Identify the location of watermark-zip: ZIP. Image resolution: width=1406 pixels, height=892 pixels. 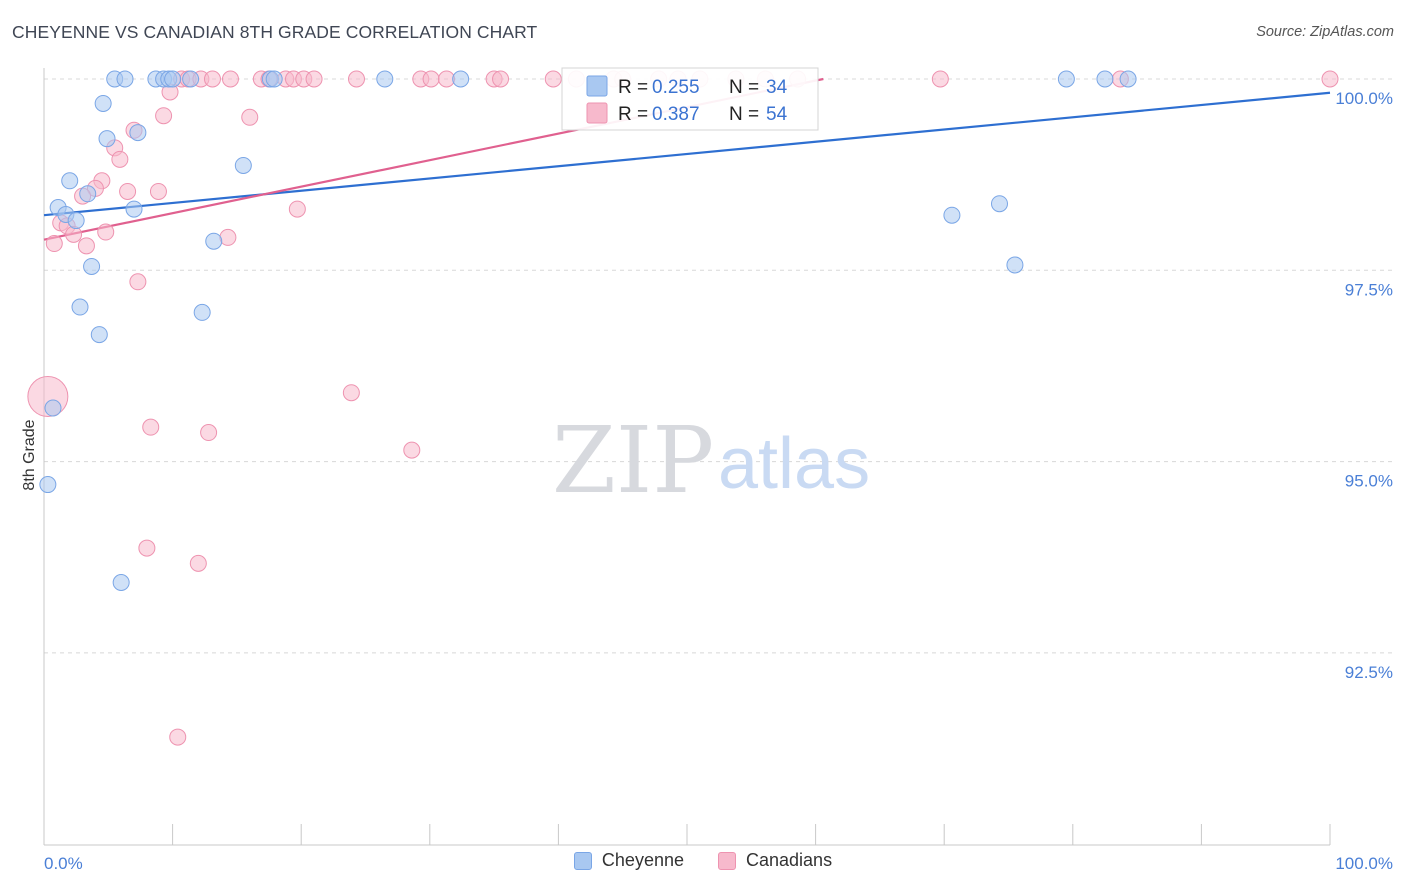
(633, 460).